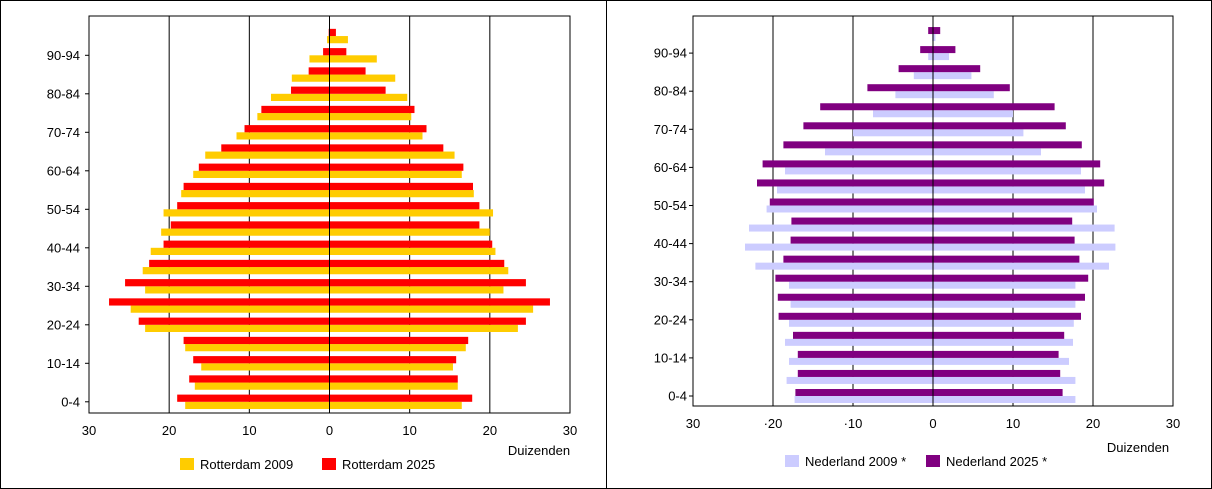  Describe the element at coordinates (187, 464) in the screenshot. I see `legend-swatch` at that location.